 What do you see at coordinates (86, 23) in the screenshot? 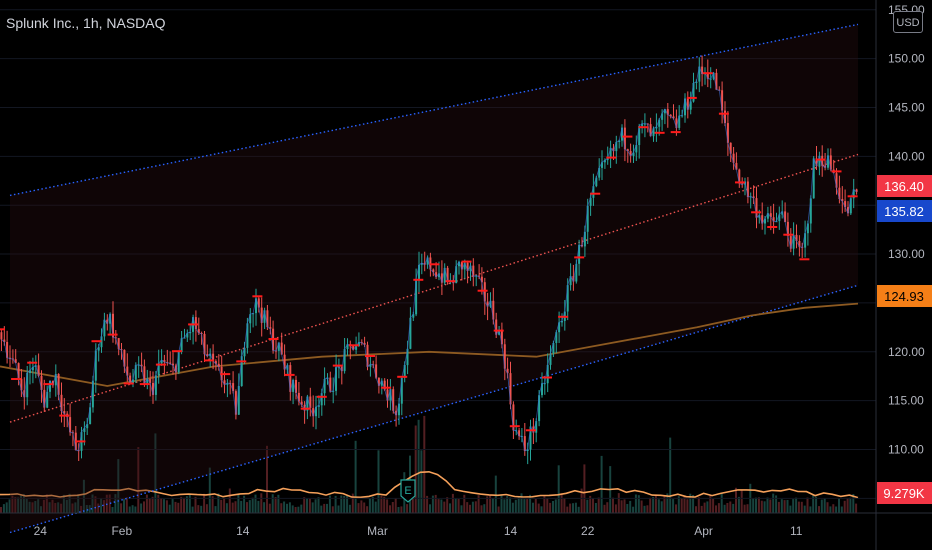
I see `symbol-title: Splunk Inc., 1h, NASDAQ` at bounding box center [86, 23].